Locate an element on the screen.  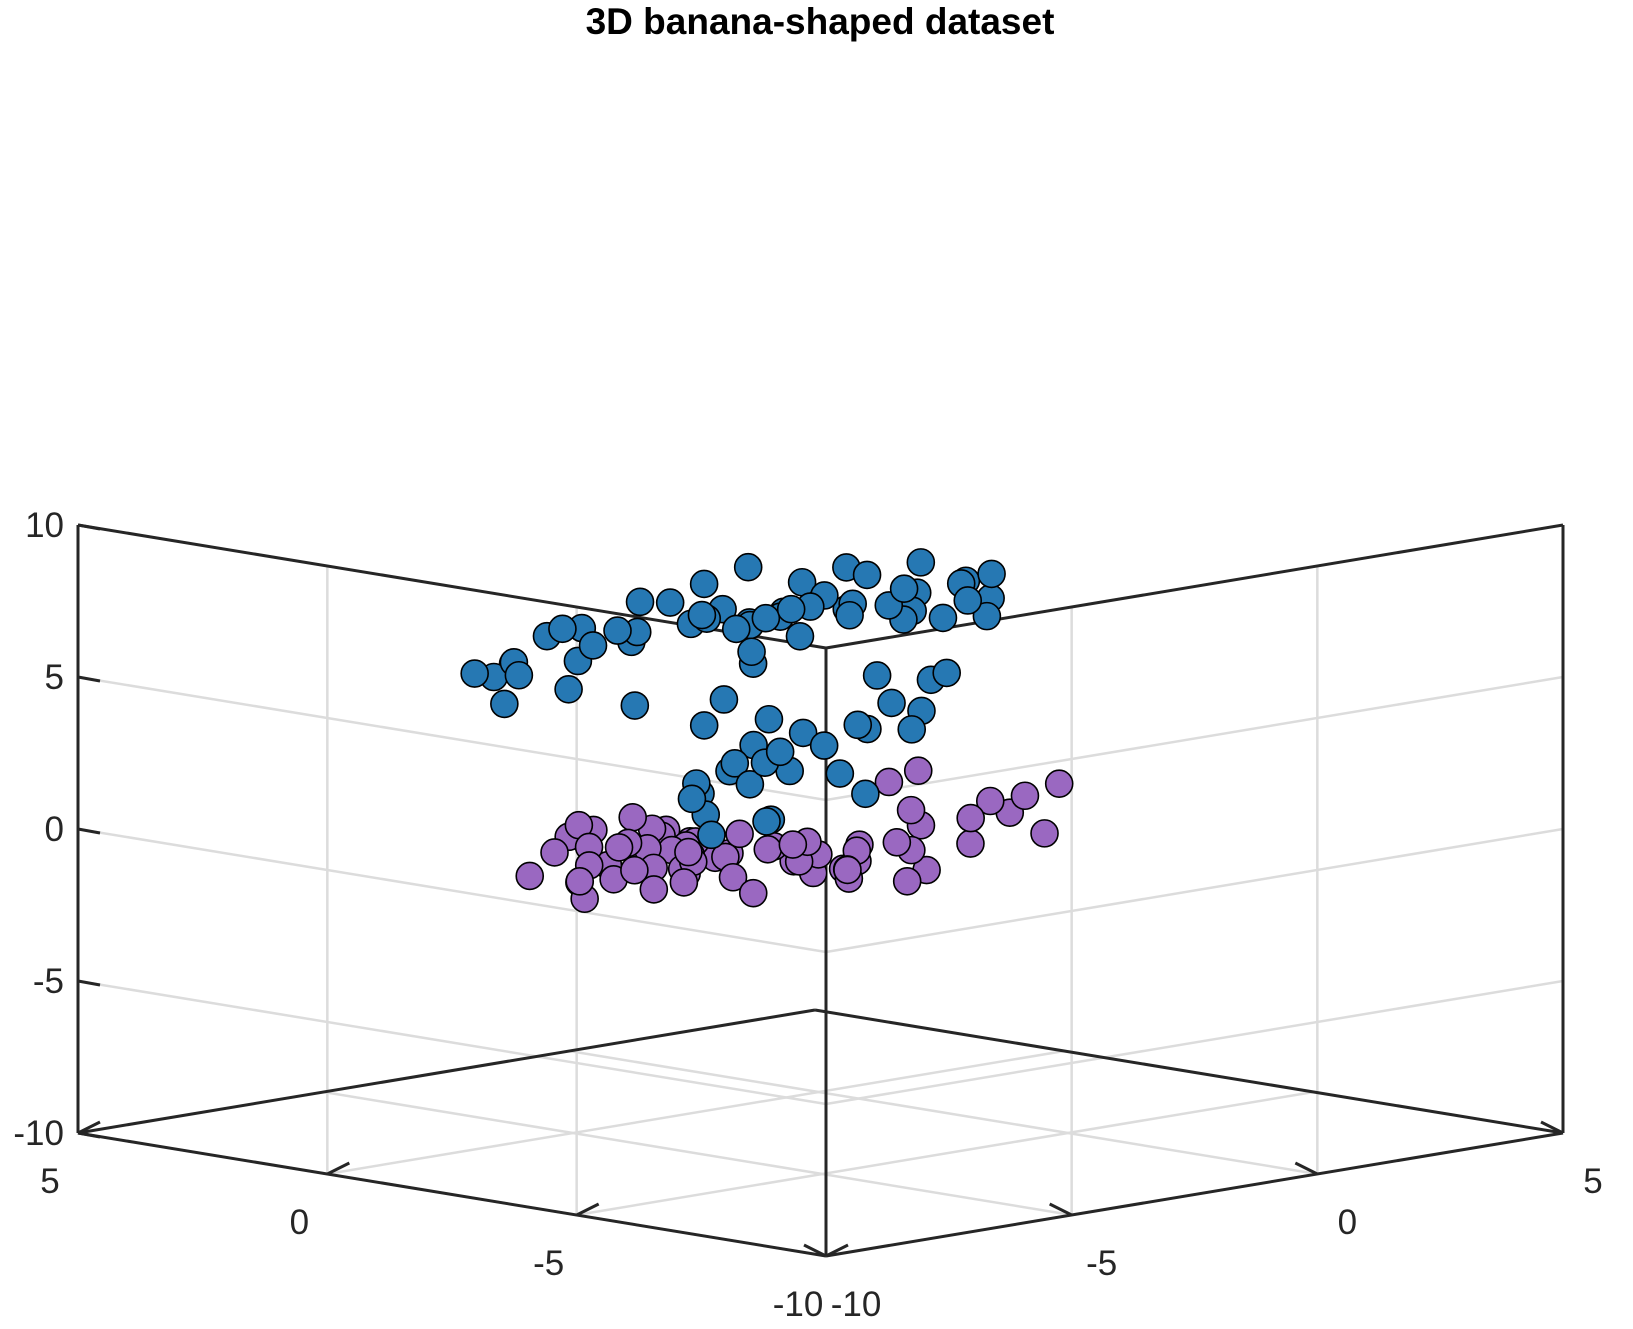
z-tick-label: 0 is located at coordinates (54, 829).